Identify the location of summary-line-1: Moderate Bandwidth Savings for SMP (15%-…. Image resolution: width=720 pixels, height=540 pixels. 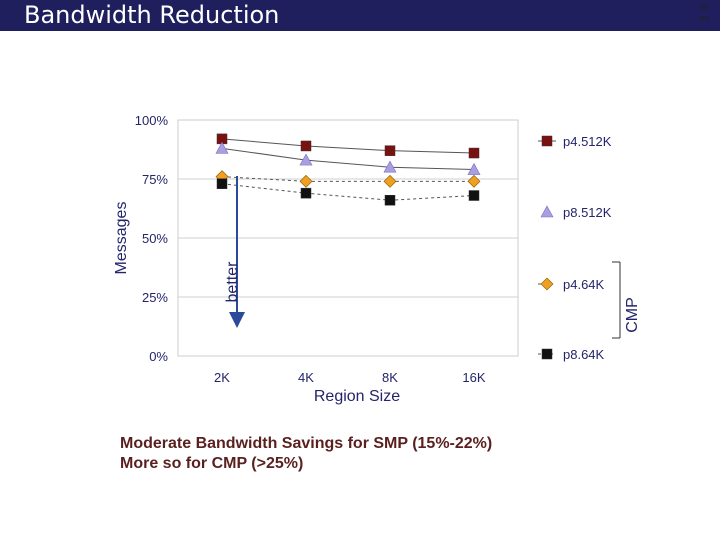
(306, 443).